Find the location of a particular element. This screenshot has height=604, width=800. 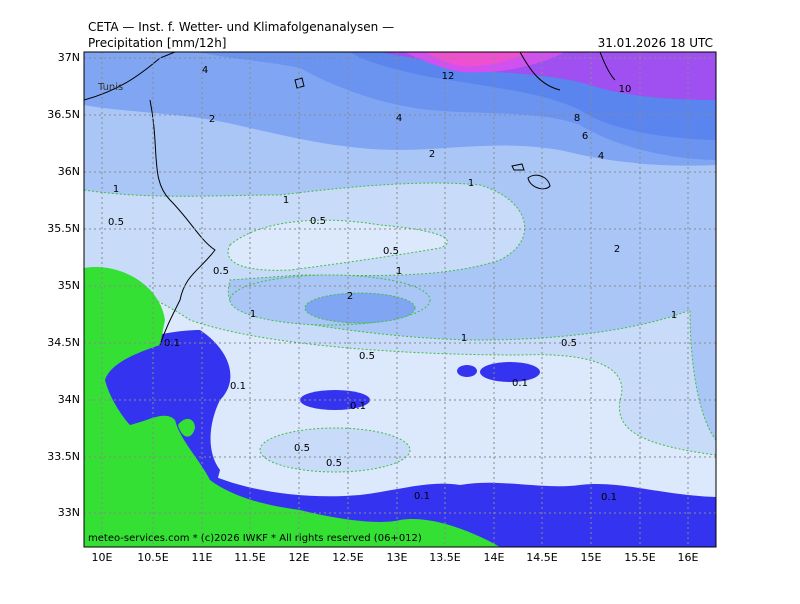

lat-label: 34.5N is located at coordinates (63, 342).